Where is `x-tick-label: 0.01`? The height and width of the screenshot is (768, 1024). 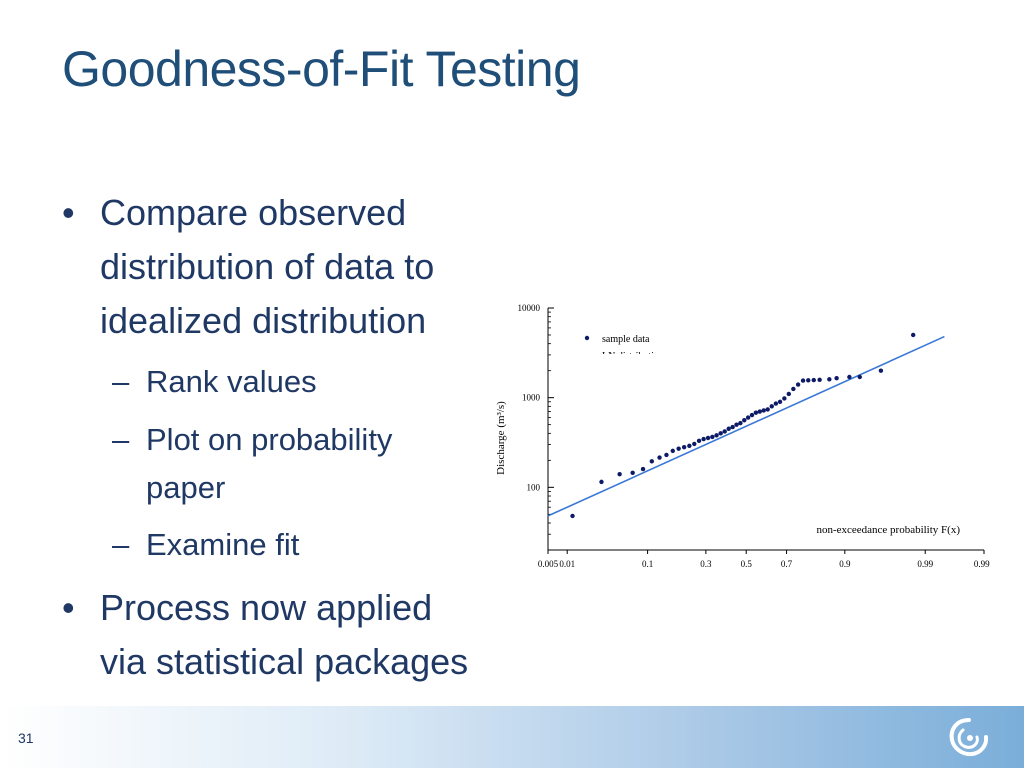 x-tick-label: 0.01 is located at coordinates (567, 564).